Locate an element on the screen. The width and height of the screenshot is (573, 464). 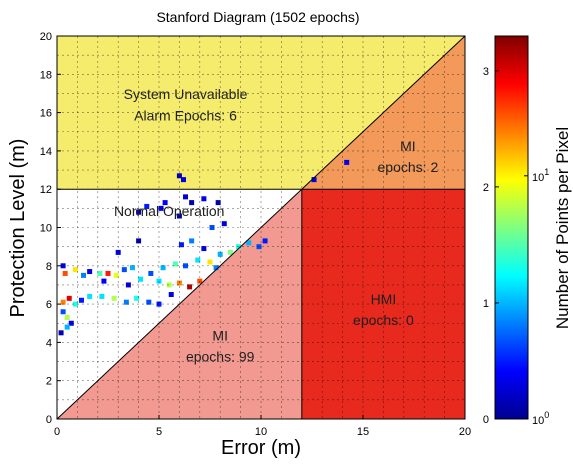
region-label-hmi-epochs: epochs: 0 is located at coordinates (383, 320).